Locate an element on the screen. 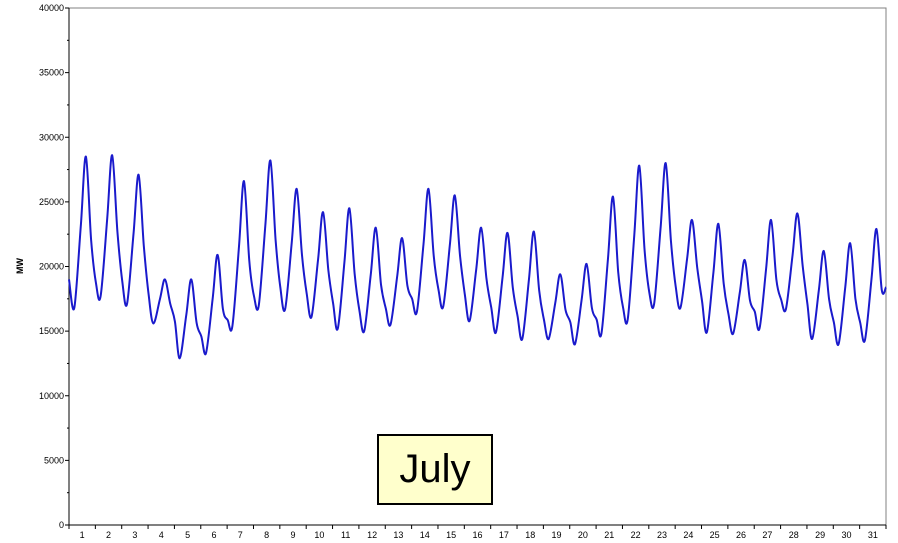 This screenshot has height=543, width=898. y-tick-label: 25000 is located at coordinates (51, 202).